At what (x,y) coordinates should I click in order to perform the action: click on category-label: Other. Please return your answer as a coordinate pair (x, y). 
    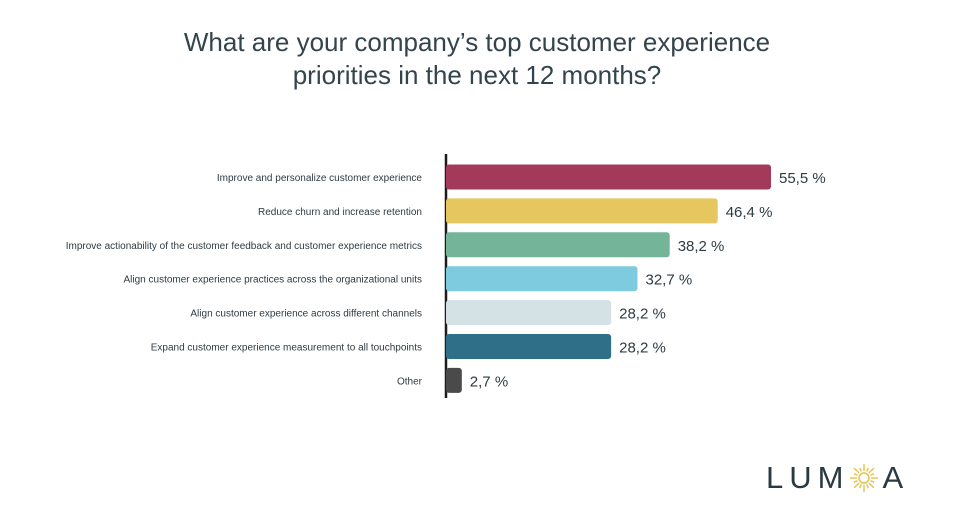
    Looking at the image, I should click on (410, 381).